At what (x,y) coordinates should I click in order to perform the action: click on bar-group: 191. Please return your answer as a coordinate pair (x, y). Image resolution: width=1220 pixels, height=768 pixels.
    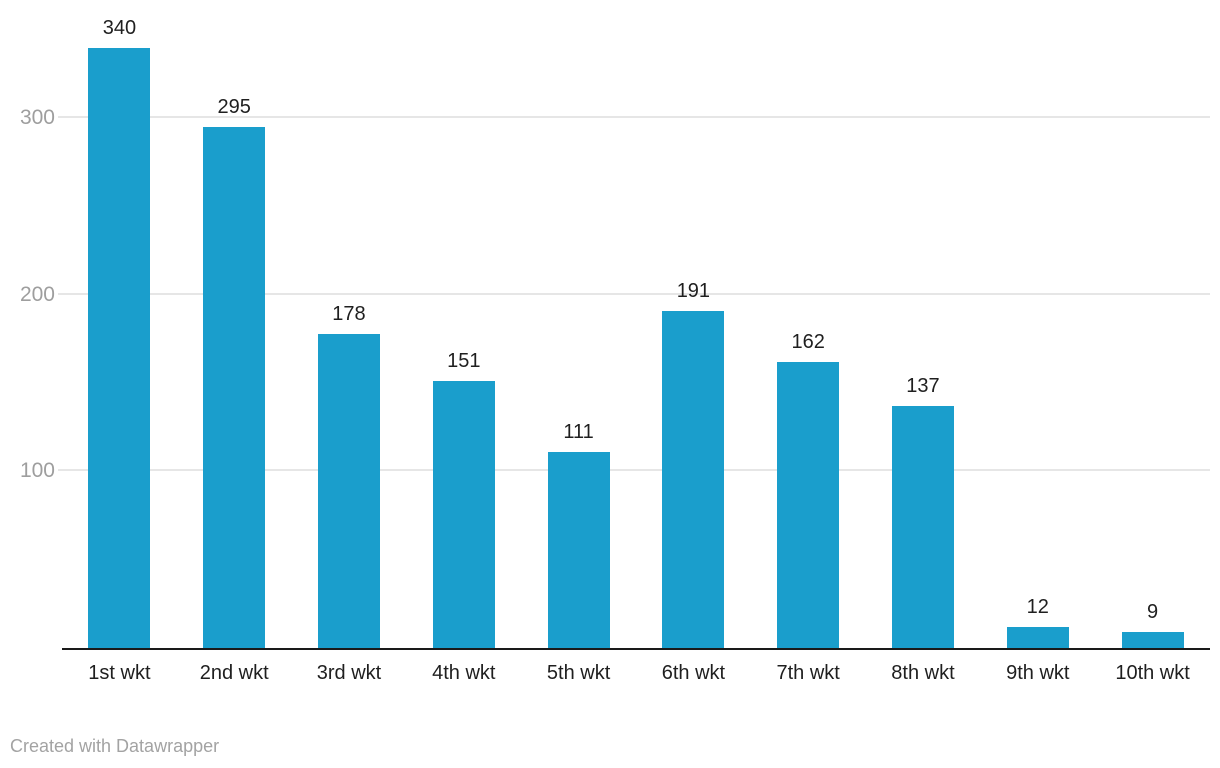
    Looking at the image, I should click on (693, 324).